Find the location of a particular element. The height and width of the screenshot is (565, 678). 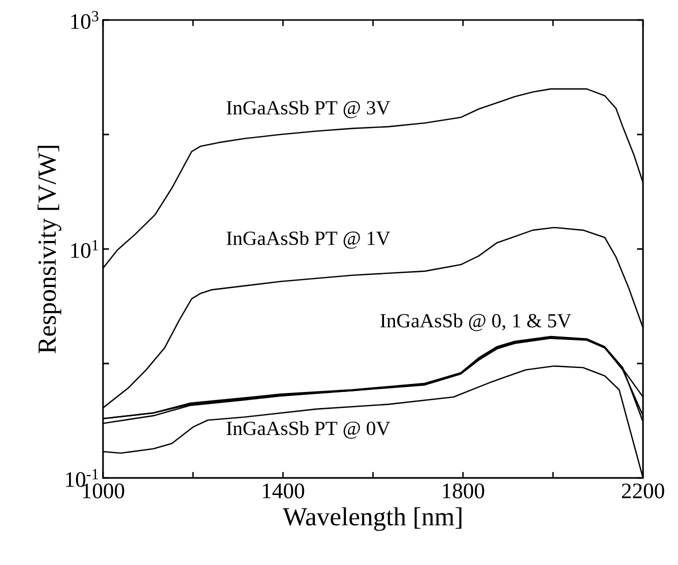

annotation: InGaAsSb PT @ 3V is located at coordinates (308, 109).